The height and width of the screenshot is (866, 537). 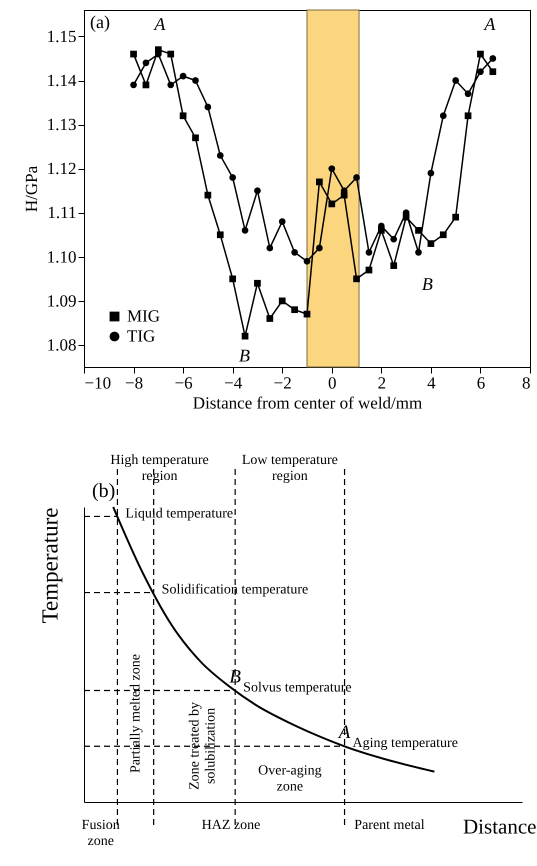 What do you see at coordinates (231, 825) in the screenshot?
I see `text: HAZ zone` at bounding box center [231, 825].